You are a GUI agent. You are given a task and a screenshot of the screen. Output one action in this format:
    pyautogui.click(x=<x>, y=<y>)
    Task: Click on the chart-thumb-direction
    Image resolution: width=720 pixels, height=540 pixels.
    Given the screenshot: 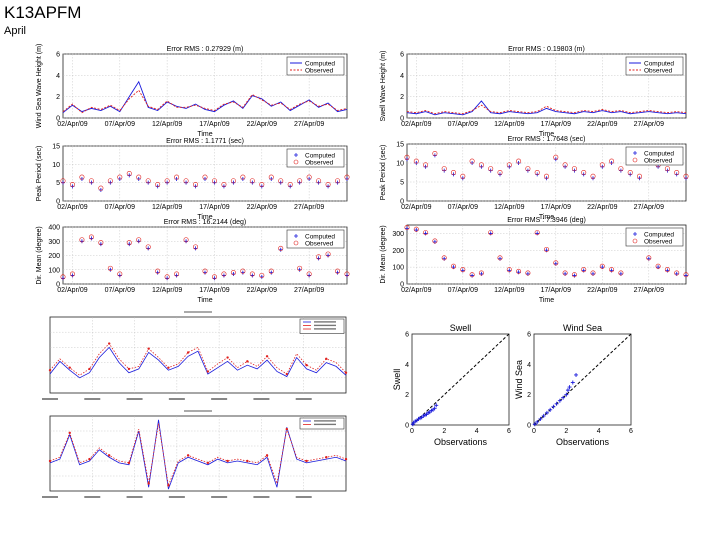 What is the action you would take?
    pyautogui.click(x=194, y=456)
    